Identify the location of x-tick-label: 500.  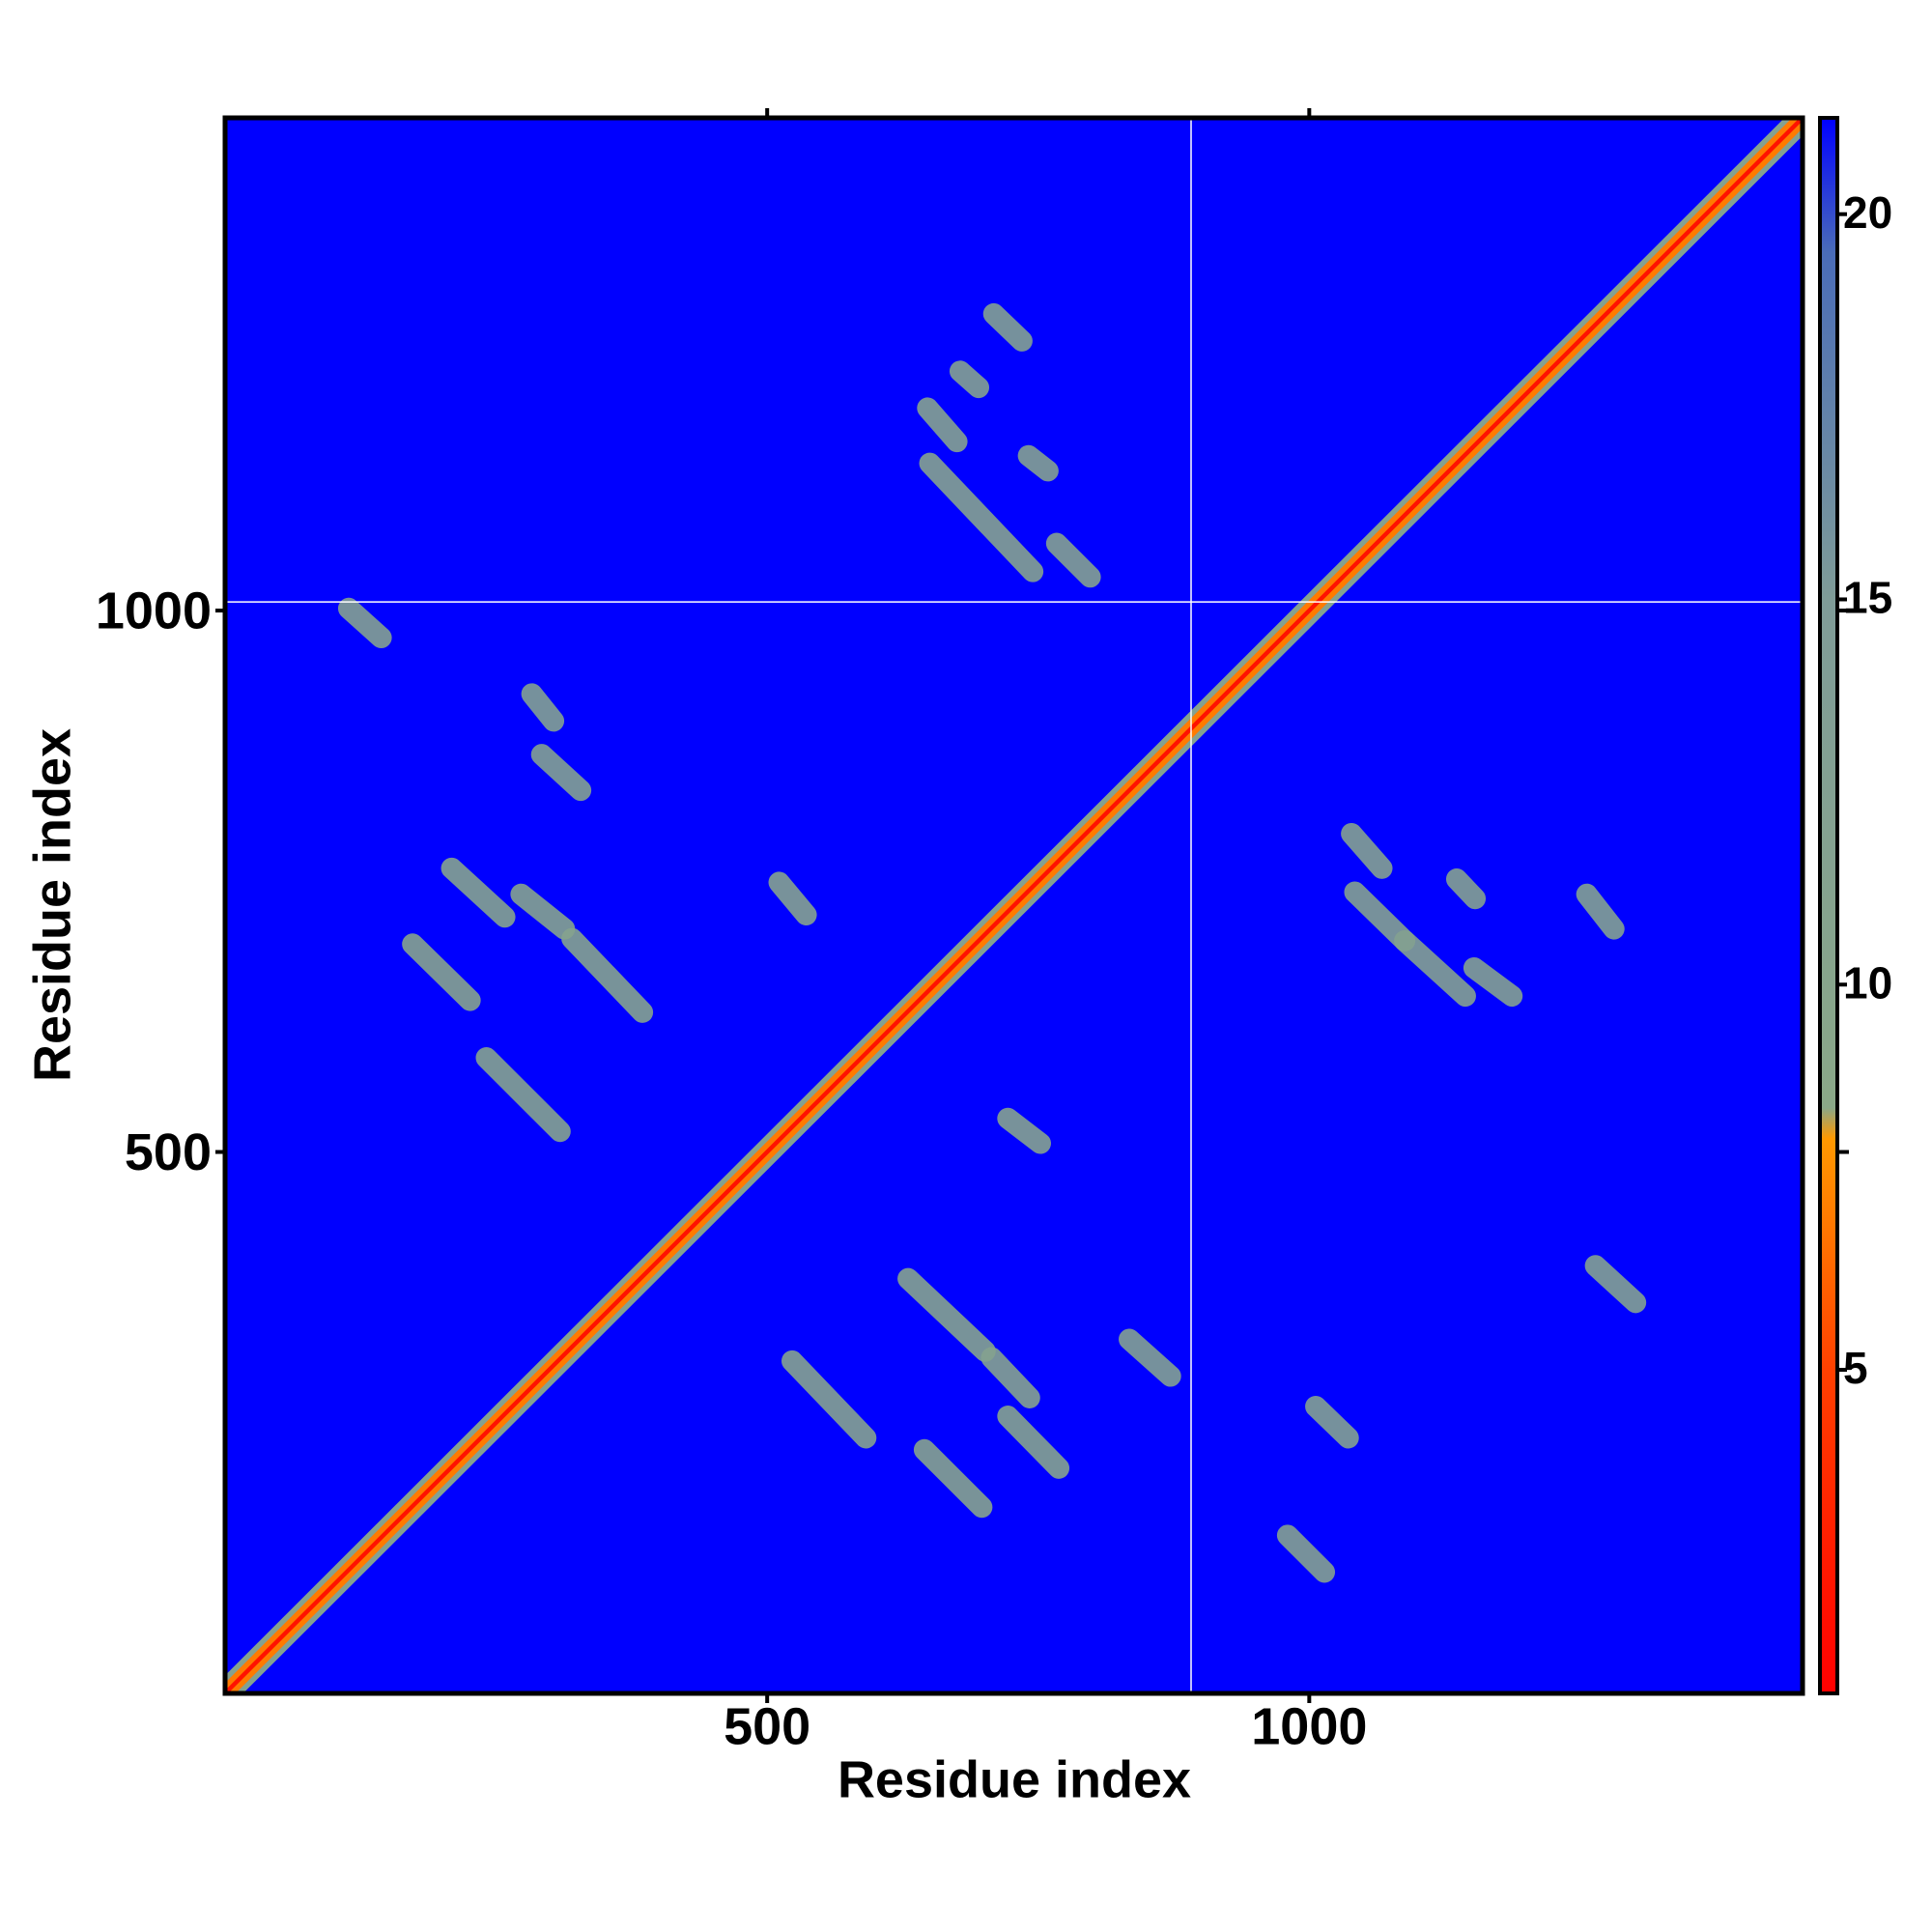
(767, 1726).